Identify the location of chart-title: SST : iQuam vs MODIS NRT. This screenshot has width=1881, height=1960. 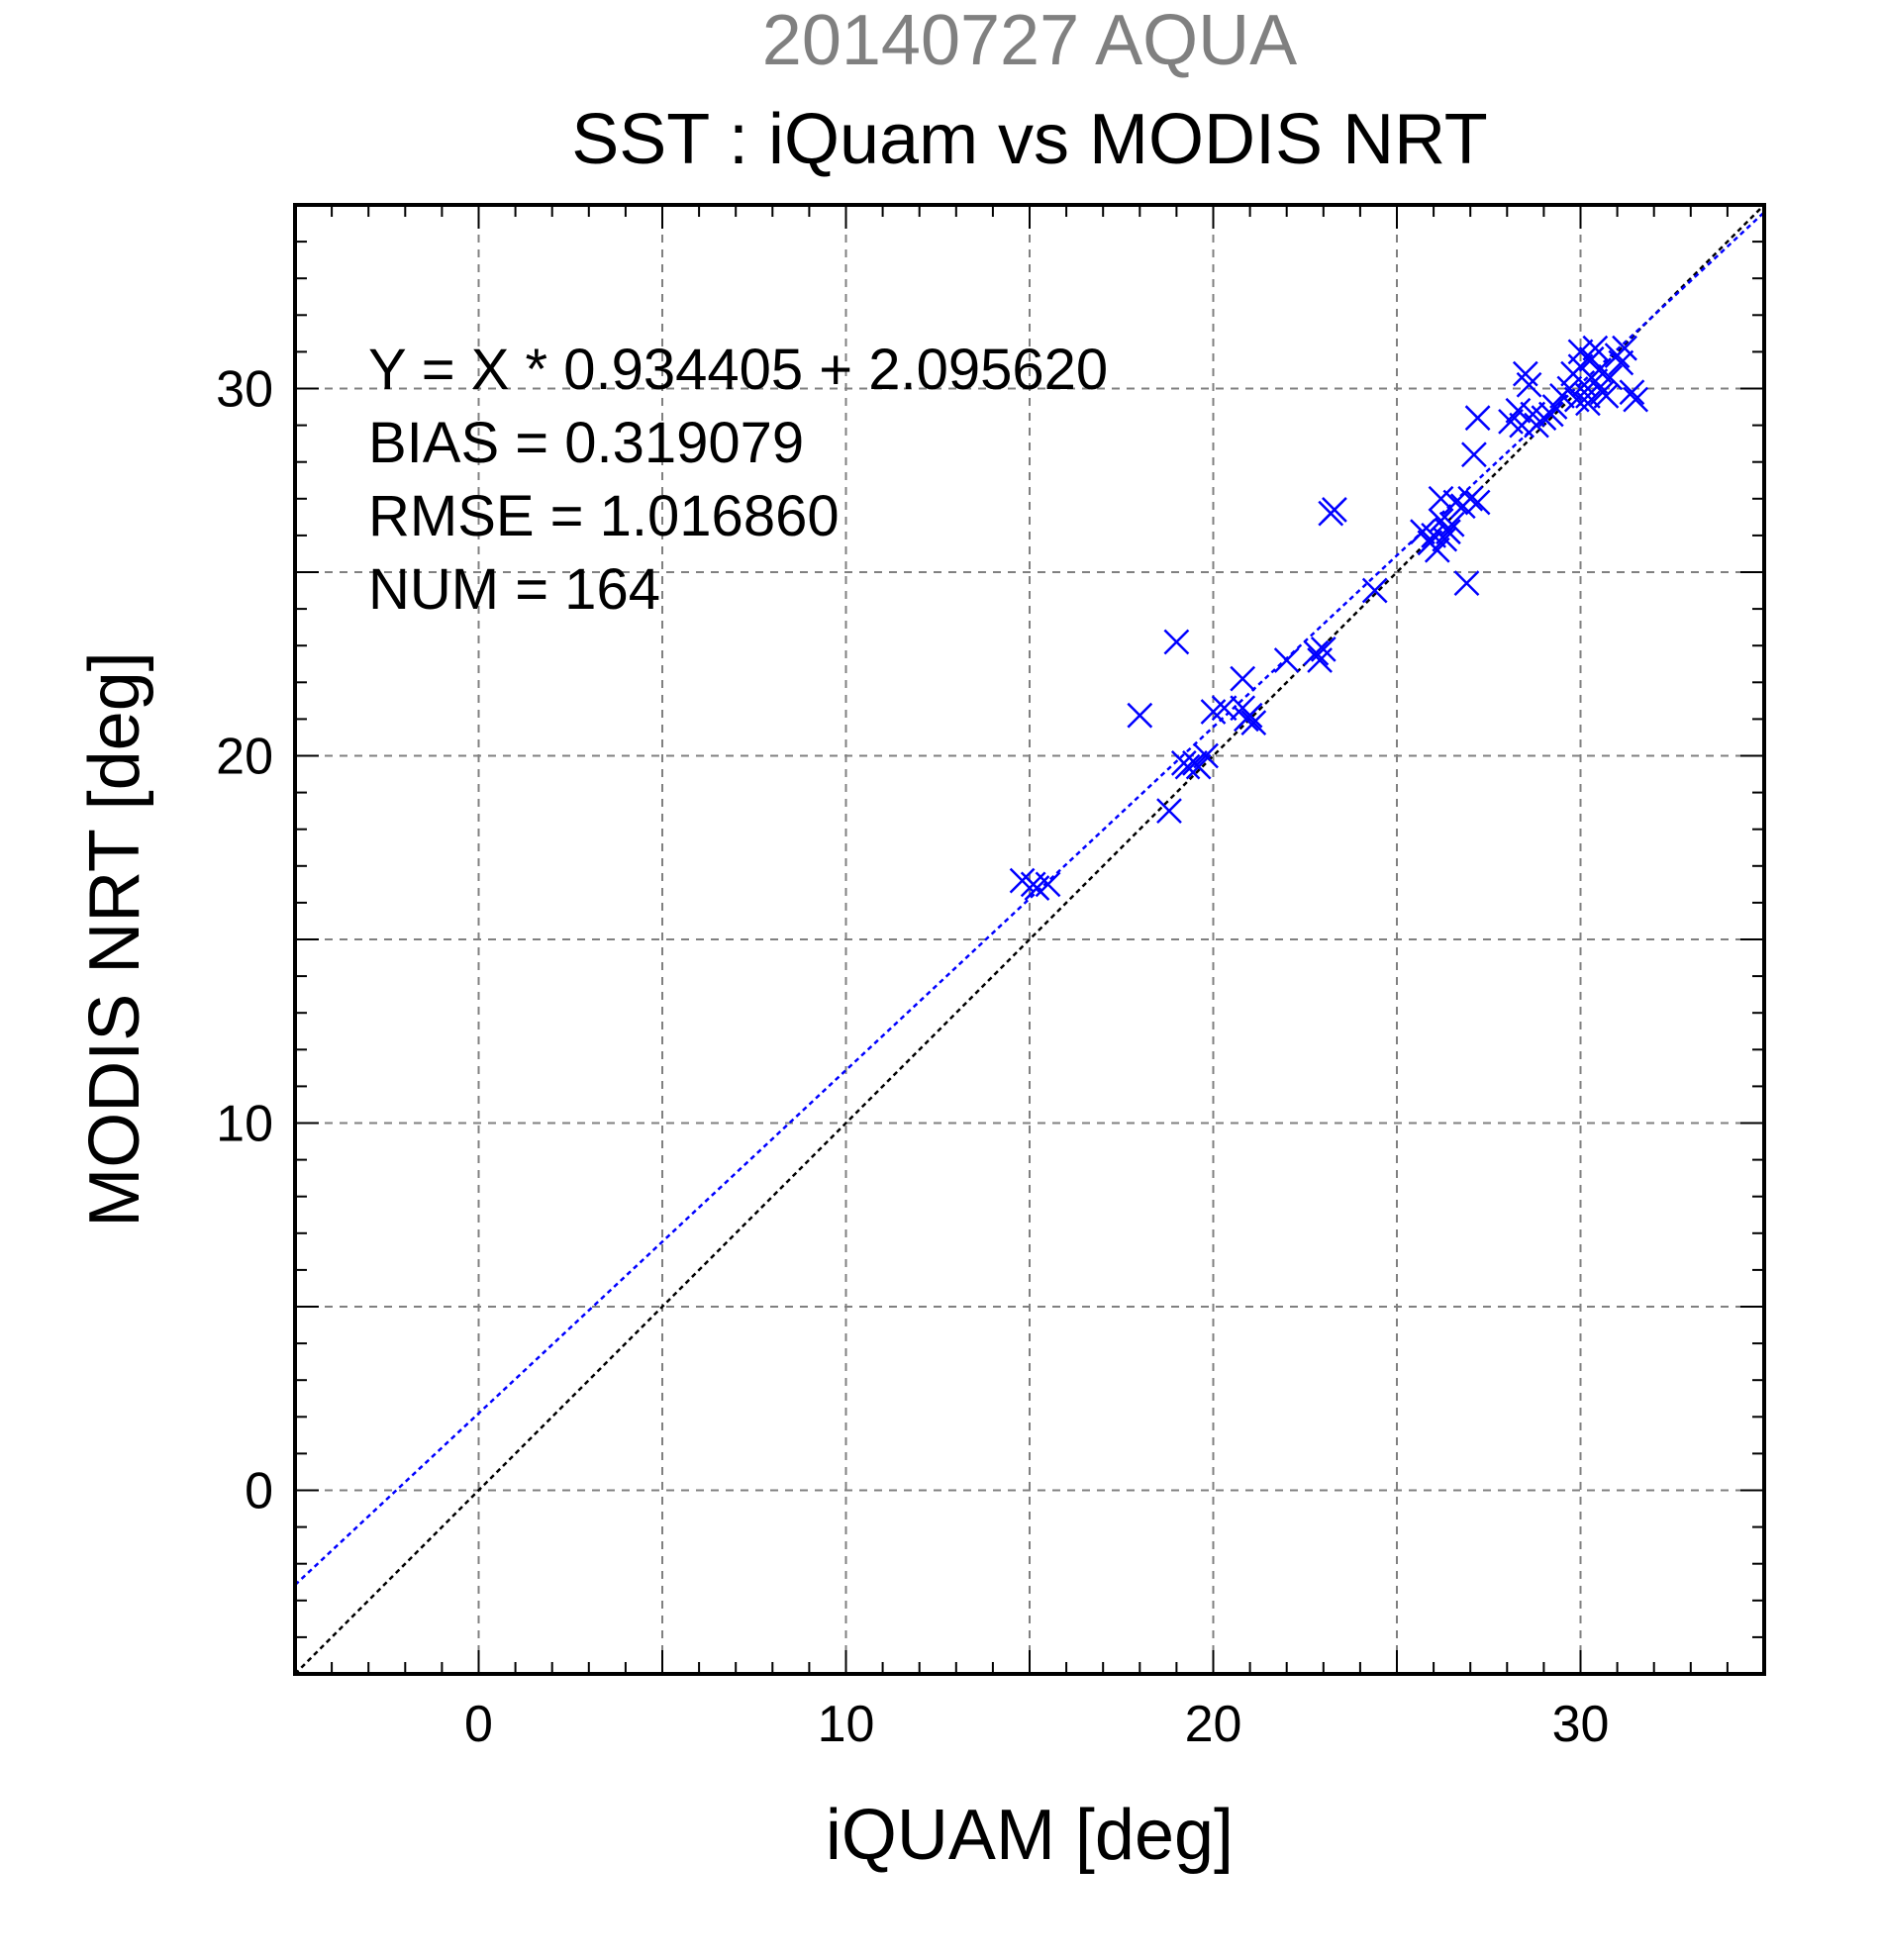
(1030, 139).